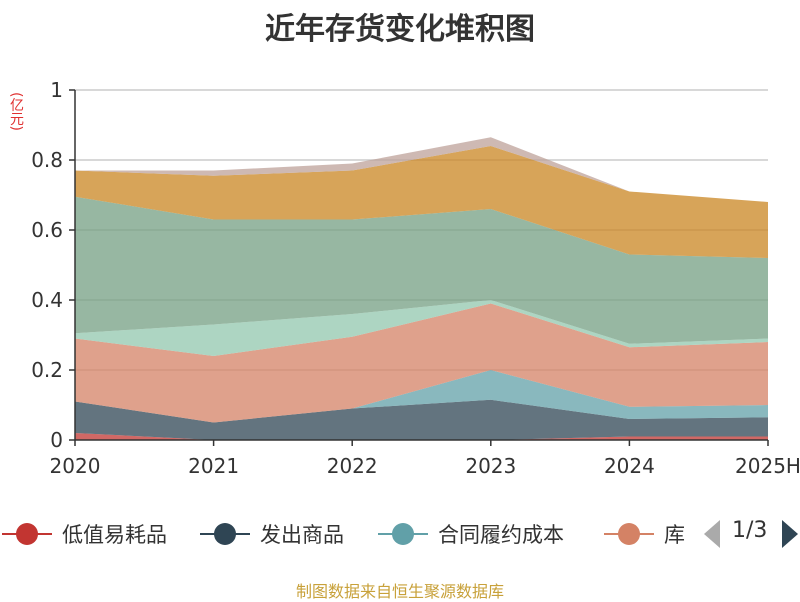 The width and height of the screenshot is (800, 602). Describe the element at coordinates (75, 466) in the screenshot. I see `x-tick-label: 2020` at that location.